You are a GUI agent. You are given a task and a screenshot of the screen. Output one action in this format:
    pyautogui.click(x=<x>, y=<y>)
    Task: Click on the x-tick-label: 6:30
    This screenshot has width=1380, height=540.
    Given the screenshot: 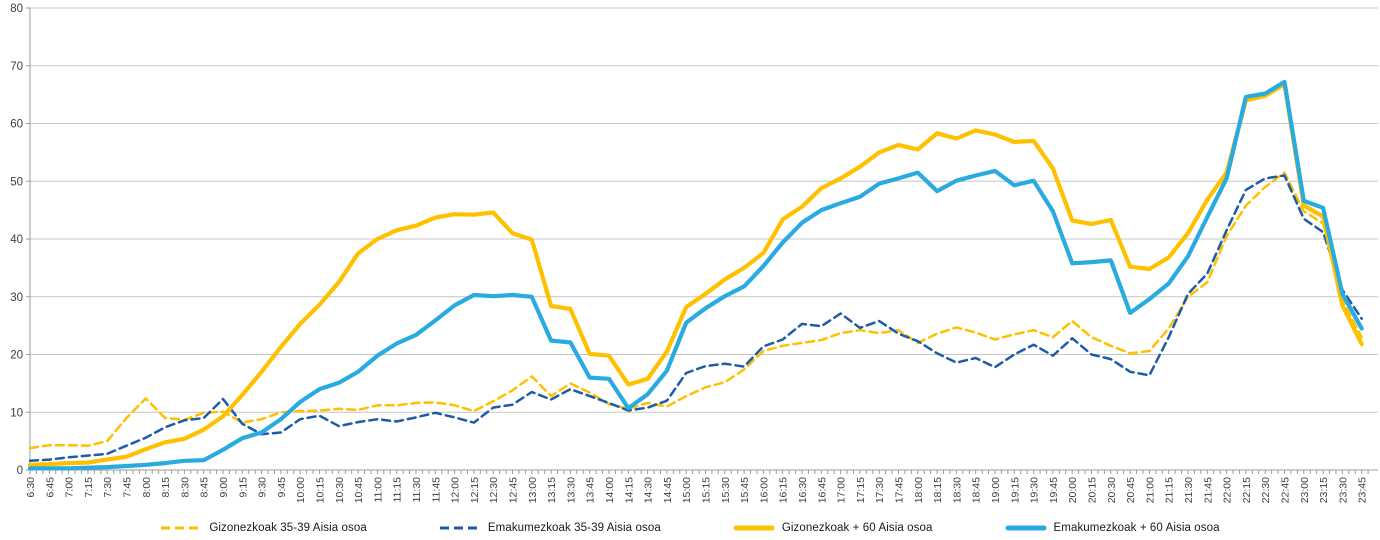 What is the action you would take?
    pyautogui.click(x=31, y=487)
    